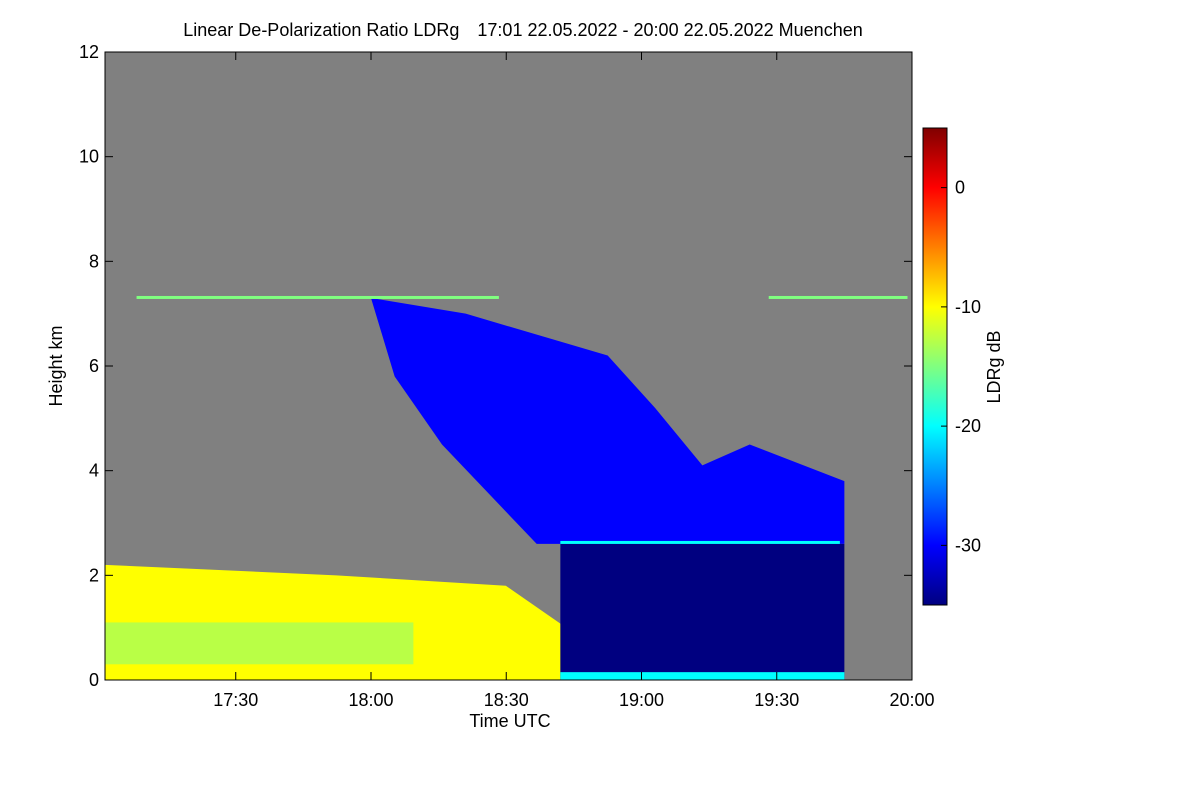 The image size is (1200, 800). Describe the element at coordinates (968, 426) in the screenshot. I see `colorbar-tick-label: -20` at that location.